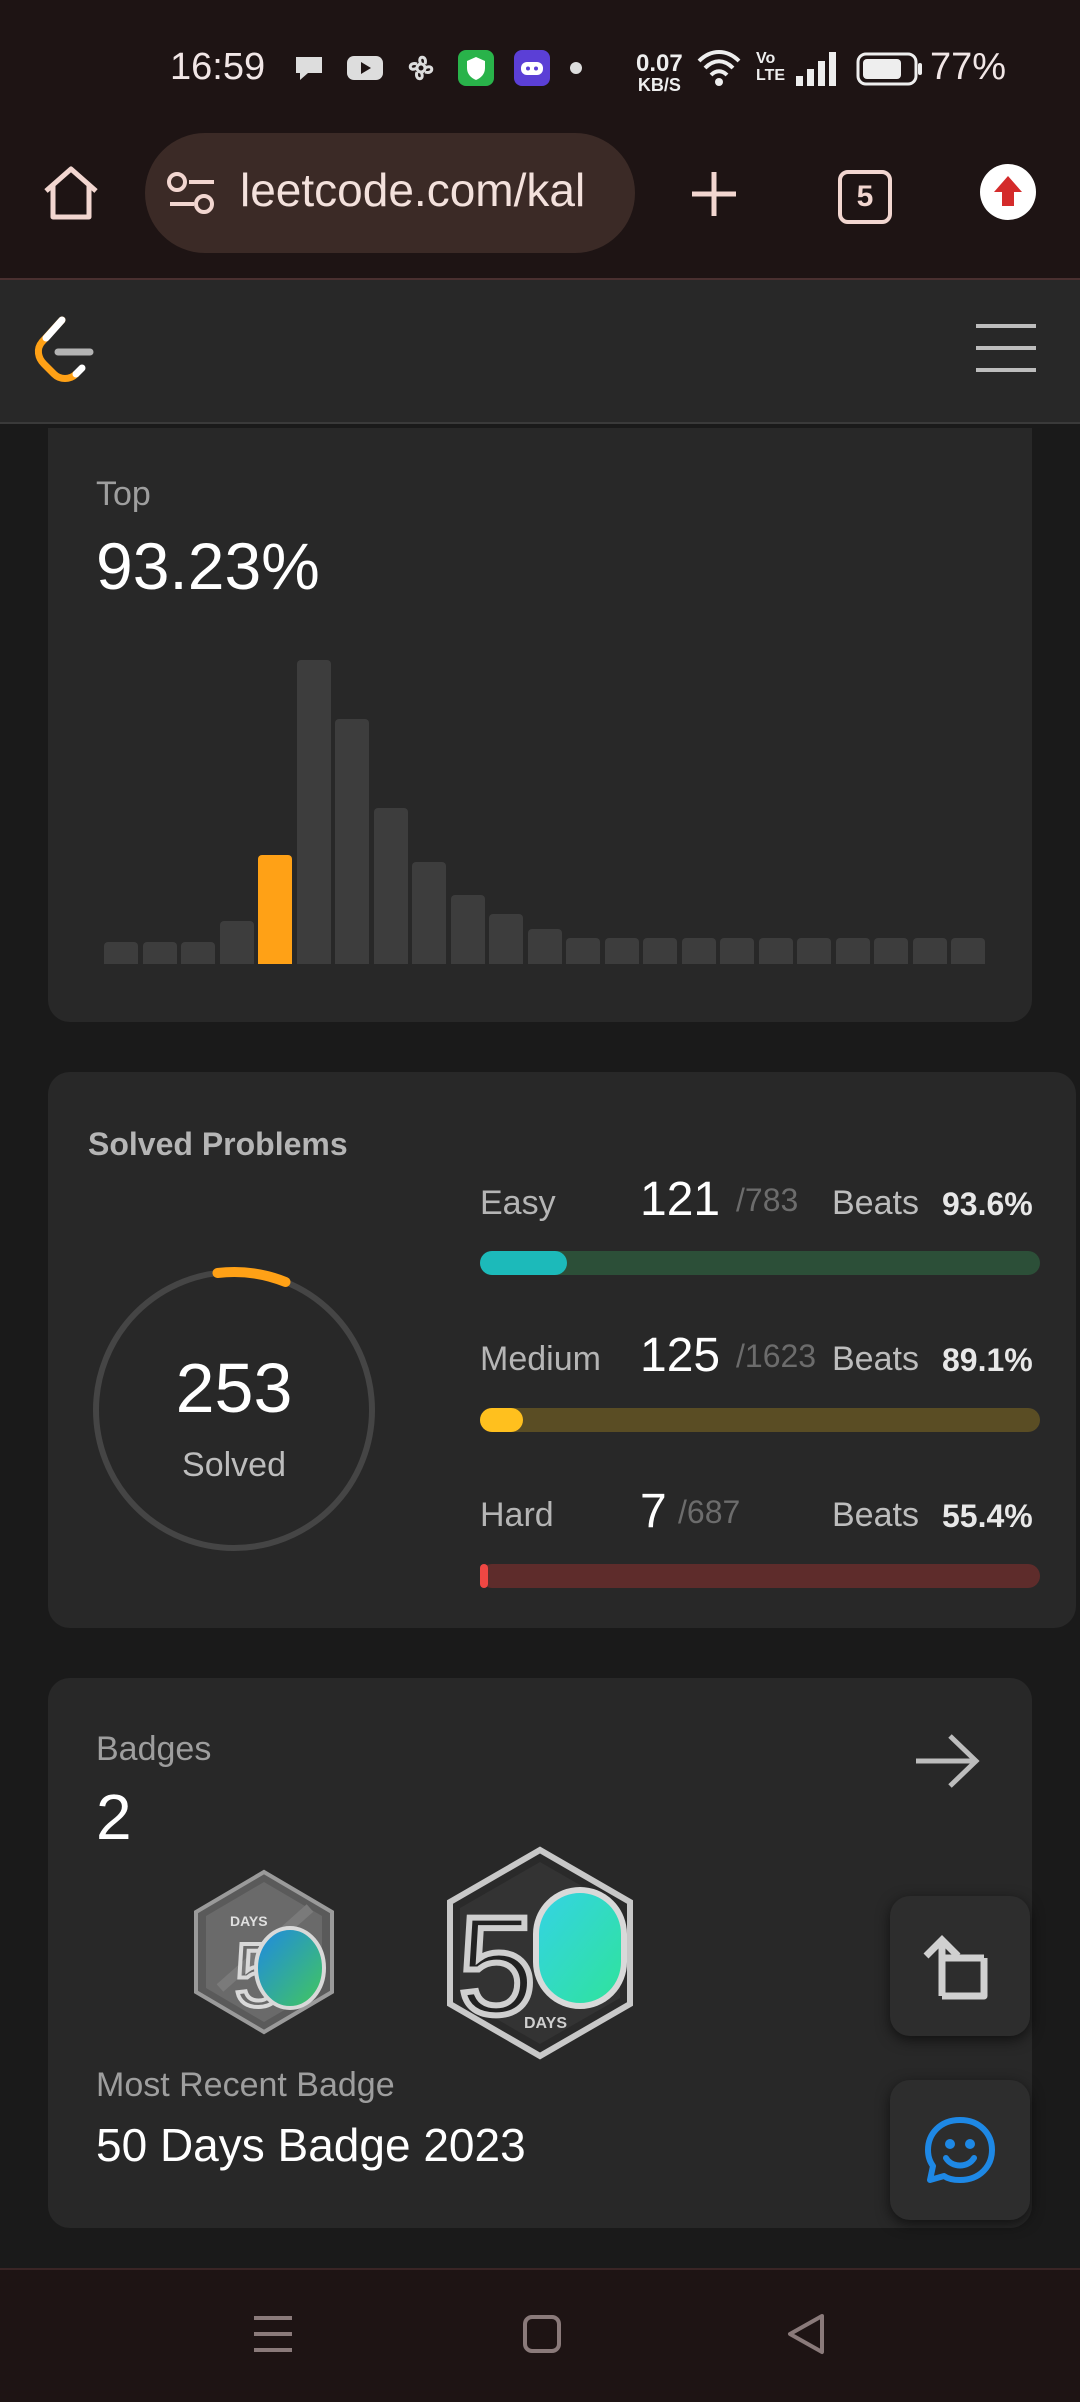  Describe the element at coordinates (653, 1511) in the screenshot. I see `hard-count: 7` at that location.